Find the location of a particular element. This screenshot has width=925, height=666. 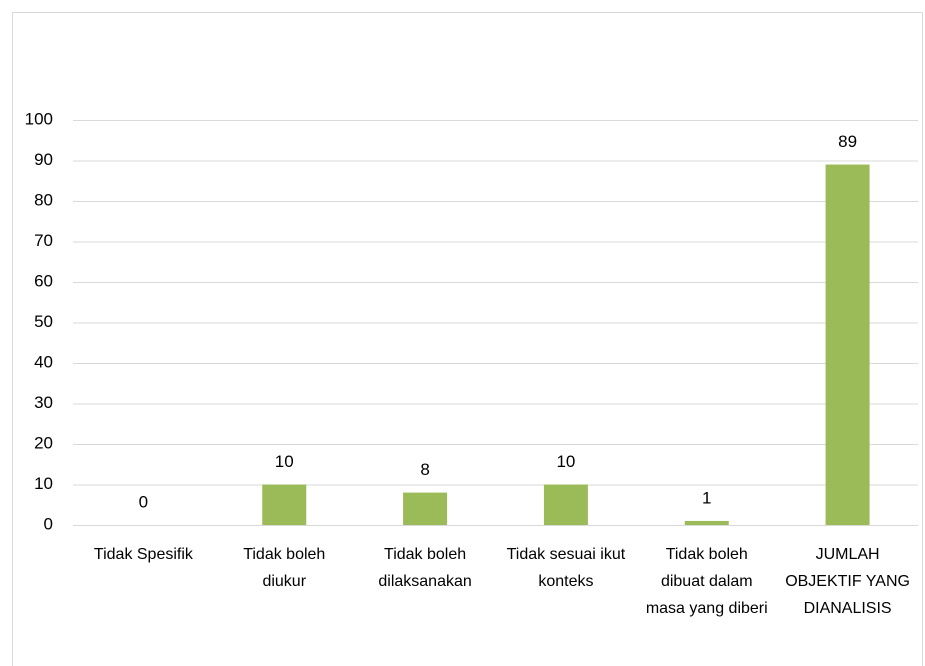

y-tick-label: 30 is located at coordinates (43, 402).